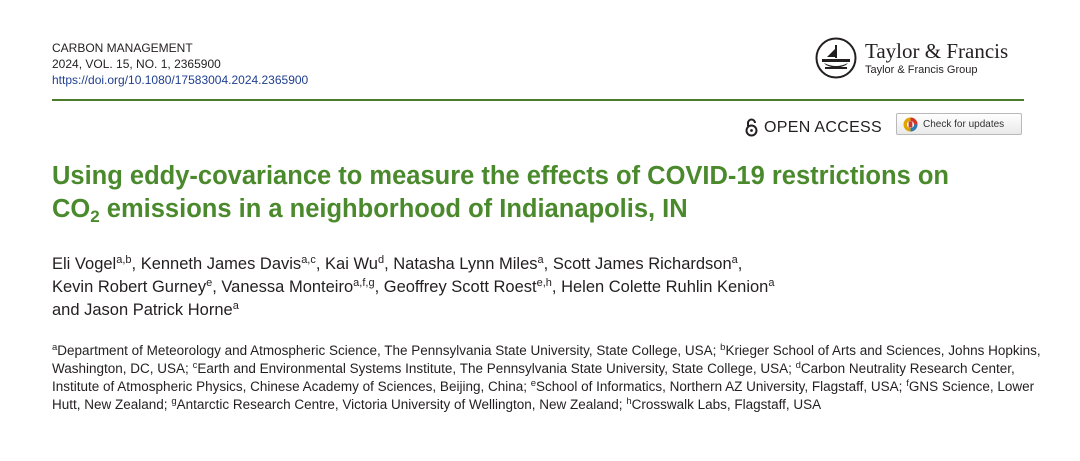  I want to click on affiliation-key: g, so click(174, 401).